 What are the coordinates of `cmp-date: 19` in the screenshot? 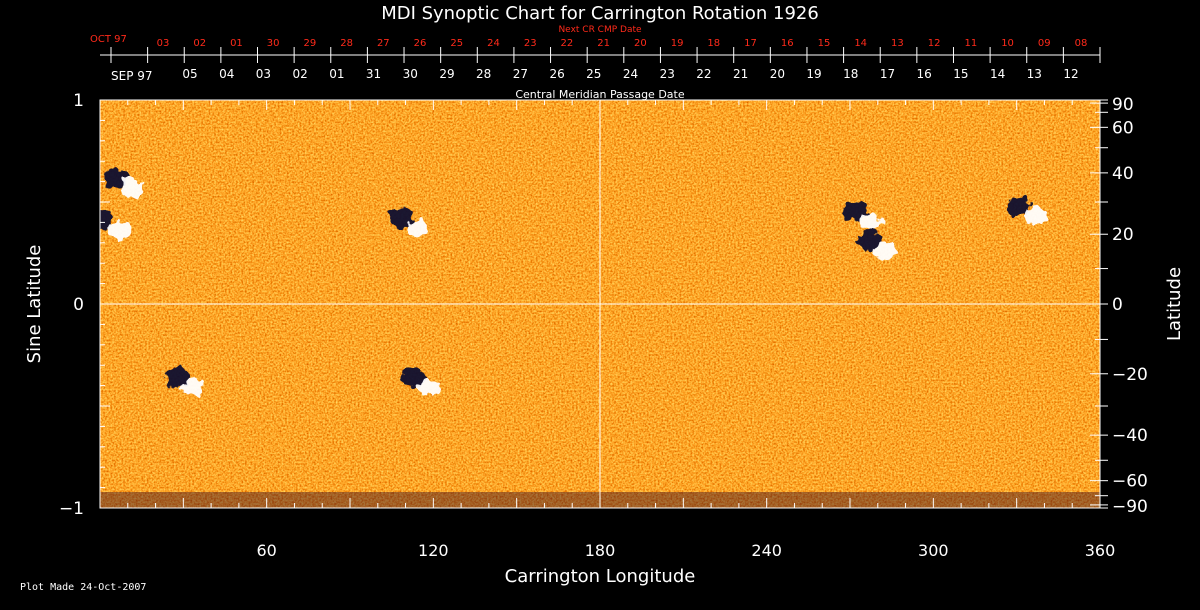 It's located at (813, 74).